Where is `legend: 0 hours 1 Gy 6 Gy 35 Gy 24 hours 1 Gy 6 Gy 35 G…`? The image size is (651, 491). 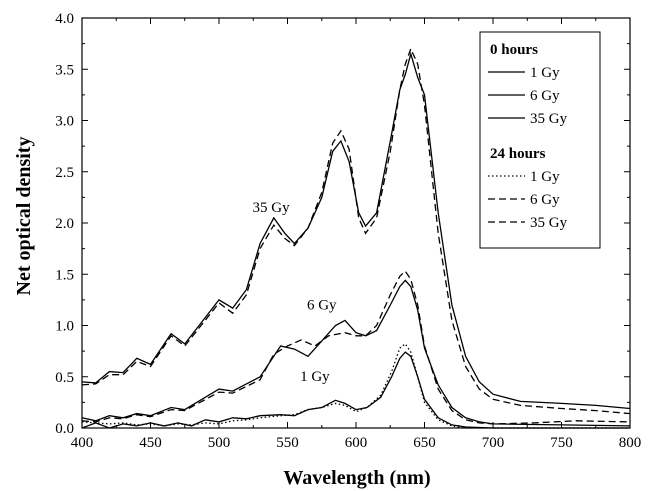
legend: 0 hours 1 Gy 6 Gy 35 Gy 24 hours 1 Gy 6 Gy 35 G… is located at coordinates (540, 140).